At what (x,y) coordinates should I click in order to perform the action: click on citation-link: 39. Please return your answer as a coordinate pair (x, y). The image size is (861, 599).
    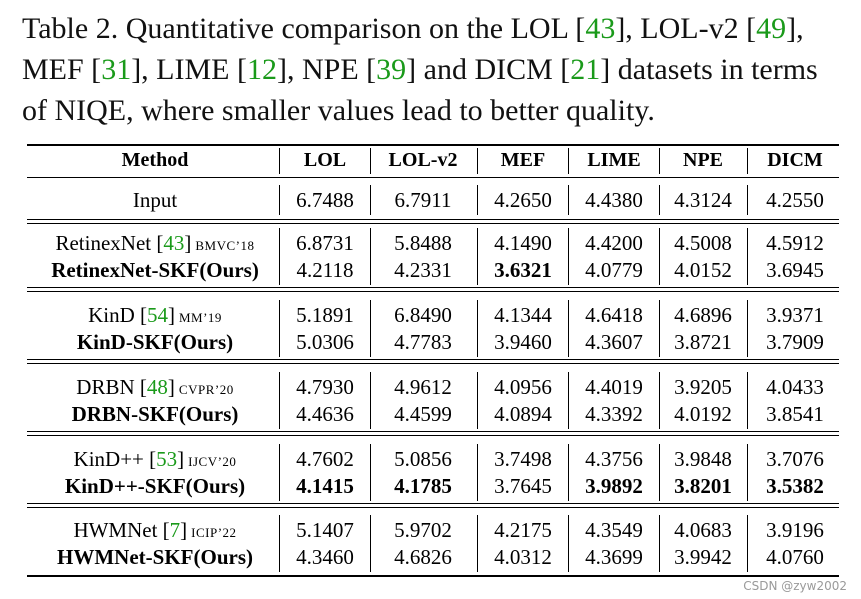
    Looking at the image, I should click on (391, 69).